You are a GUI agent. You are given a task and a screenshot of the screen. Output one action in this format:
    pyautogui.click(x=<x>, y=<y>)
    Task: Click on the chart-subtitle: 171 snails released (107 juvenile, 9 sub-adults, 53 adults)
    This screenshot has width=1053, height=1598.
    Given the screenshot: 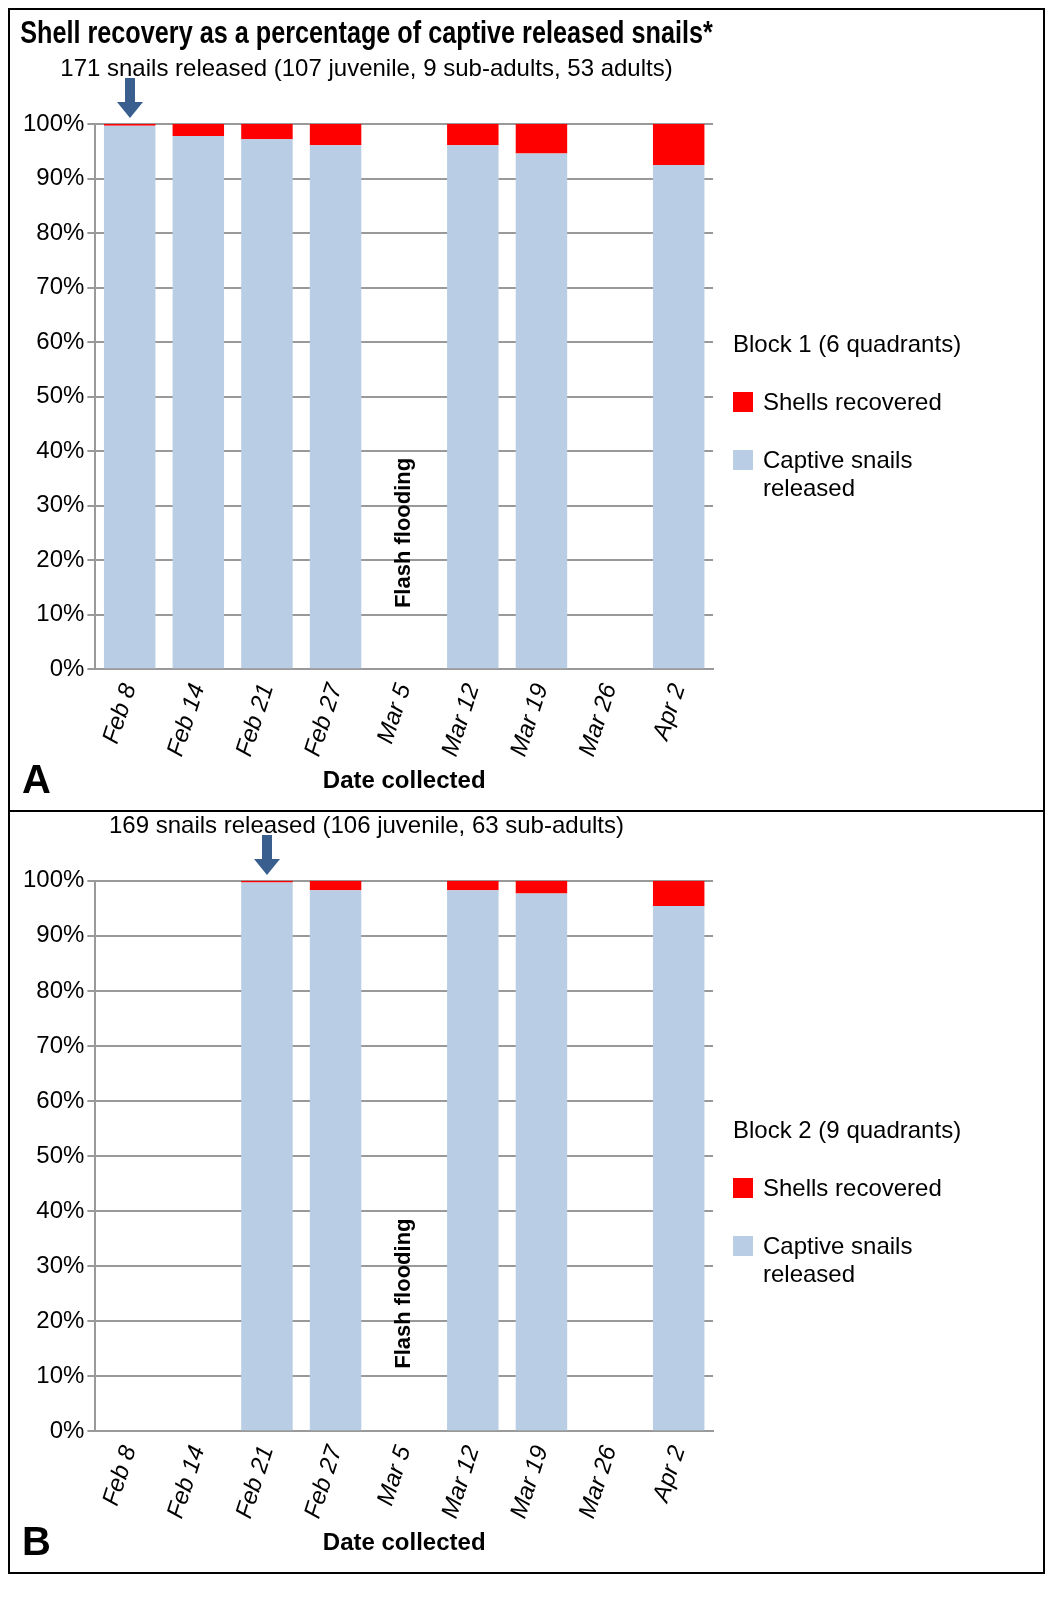 What is the action you would take?
    pyautogui.click(x=366, y=68)
    